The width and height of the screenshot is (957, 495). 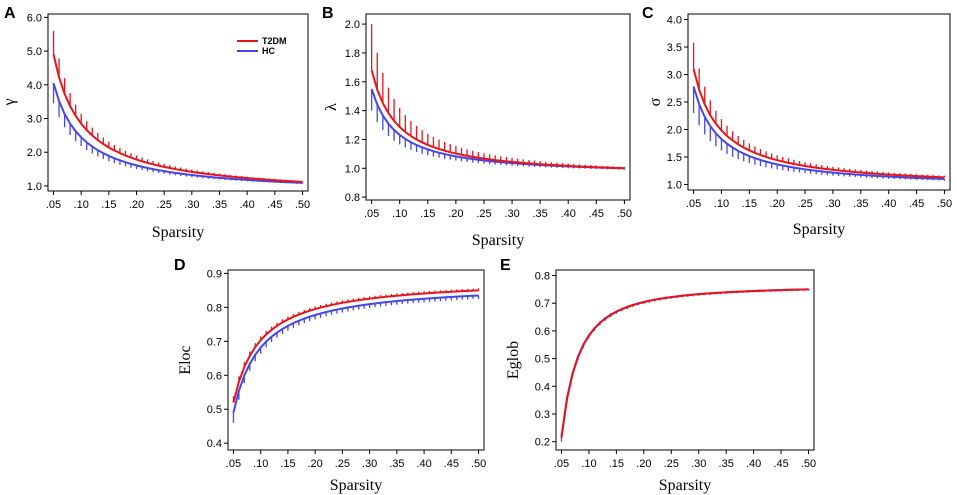 I want to click on panel-c-series-t2dm, so click(x=819, y=110).